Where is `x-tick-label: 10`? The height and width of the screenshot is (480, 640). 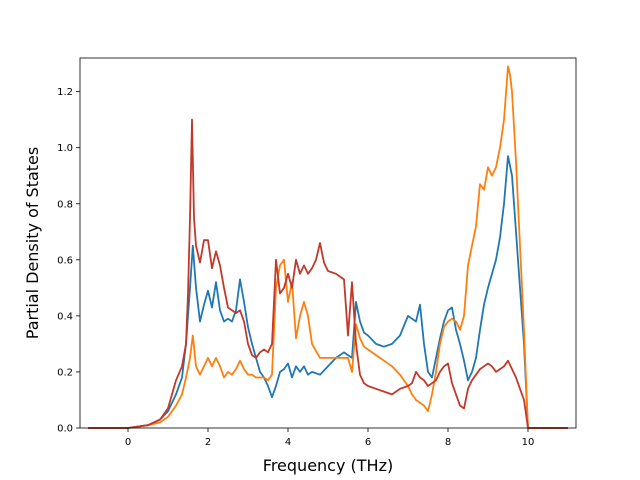 x-tick-label: 10 is located at coordinates (528, 442).